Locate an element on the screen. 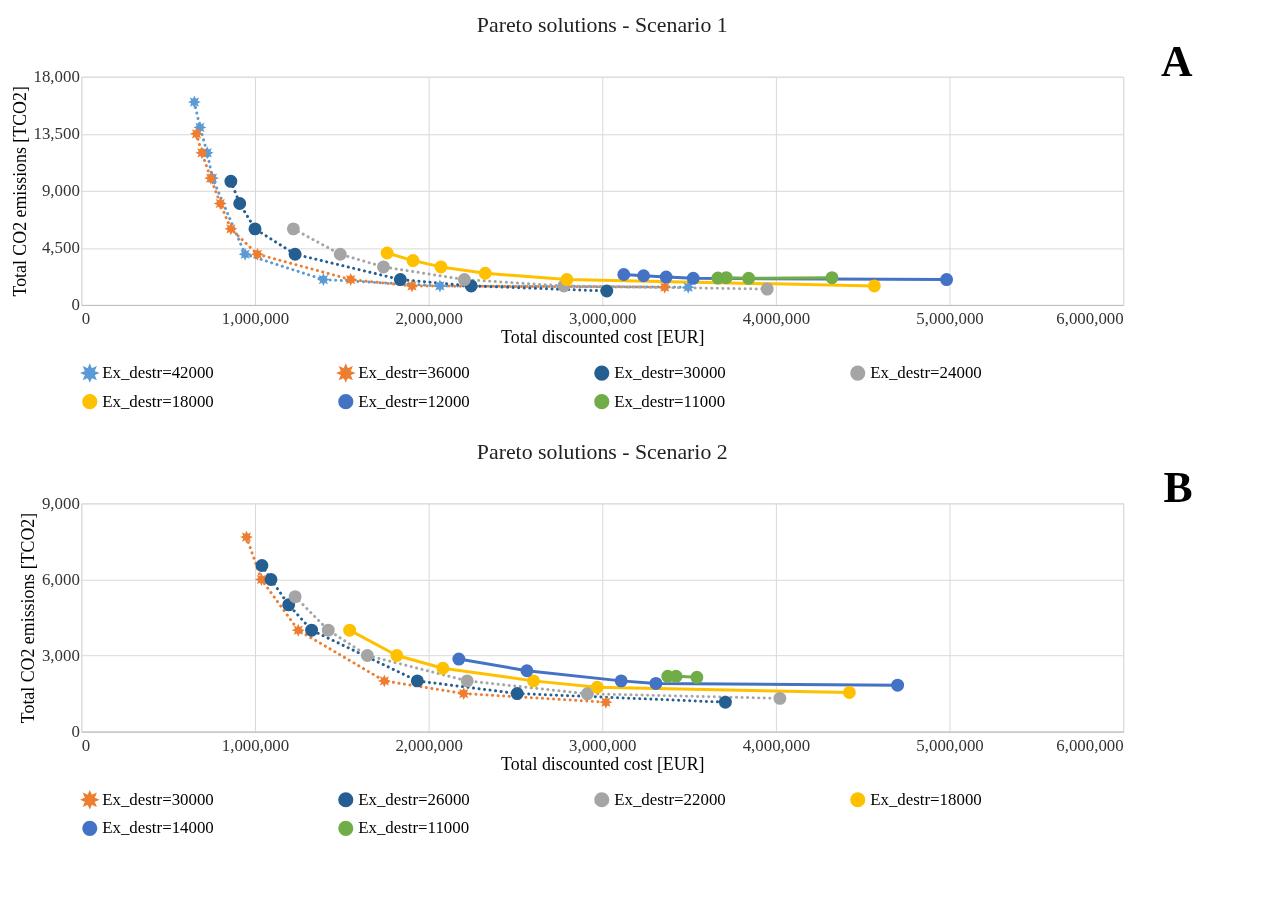 The height and width of the screenshot is (907, 1273). text: B is located at coordinates (1178, 487).